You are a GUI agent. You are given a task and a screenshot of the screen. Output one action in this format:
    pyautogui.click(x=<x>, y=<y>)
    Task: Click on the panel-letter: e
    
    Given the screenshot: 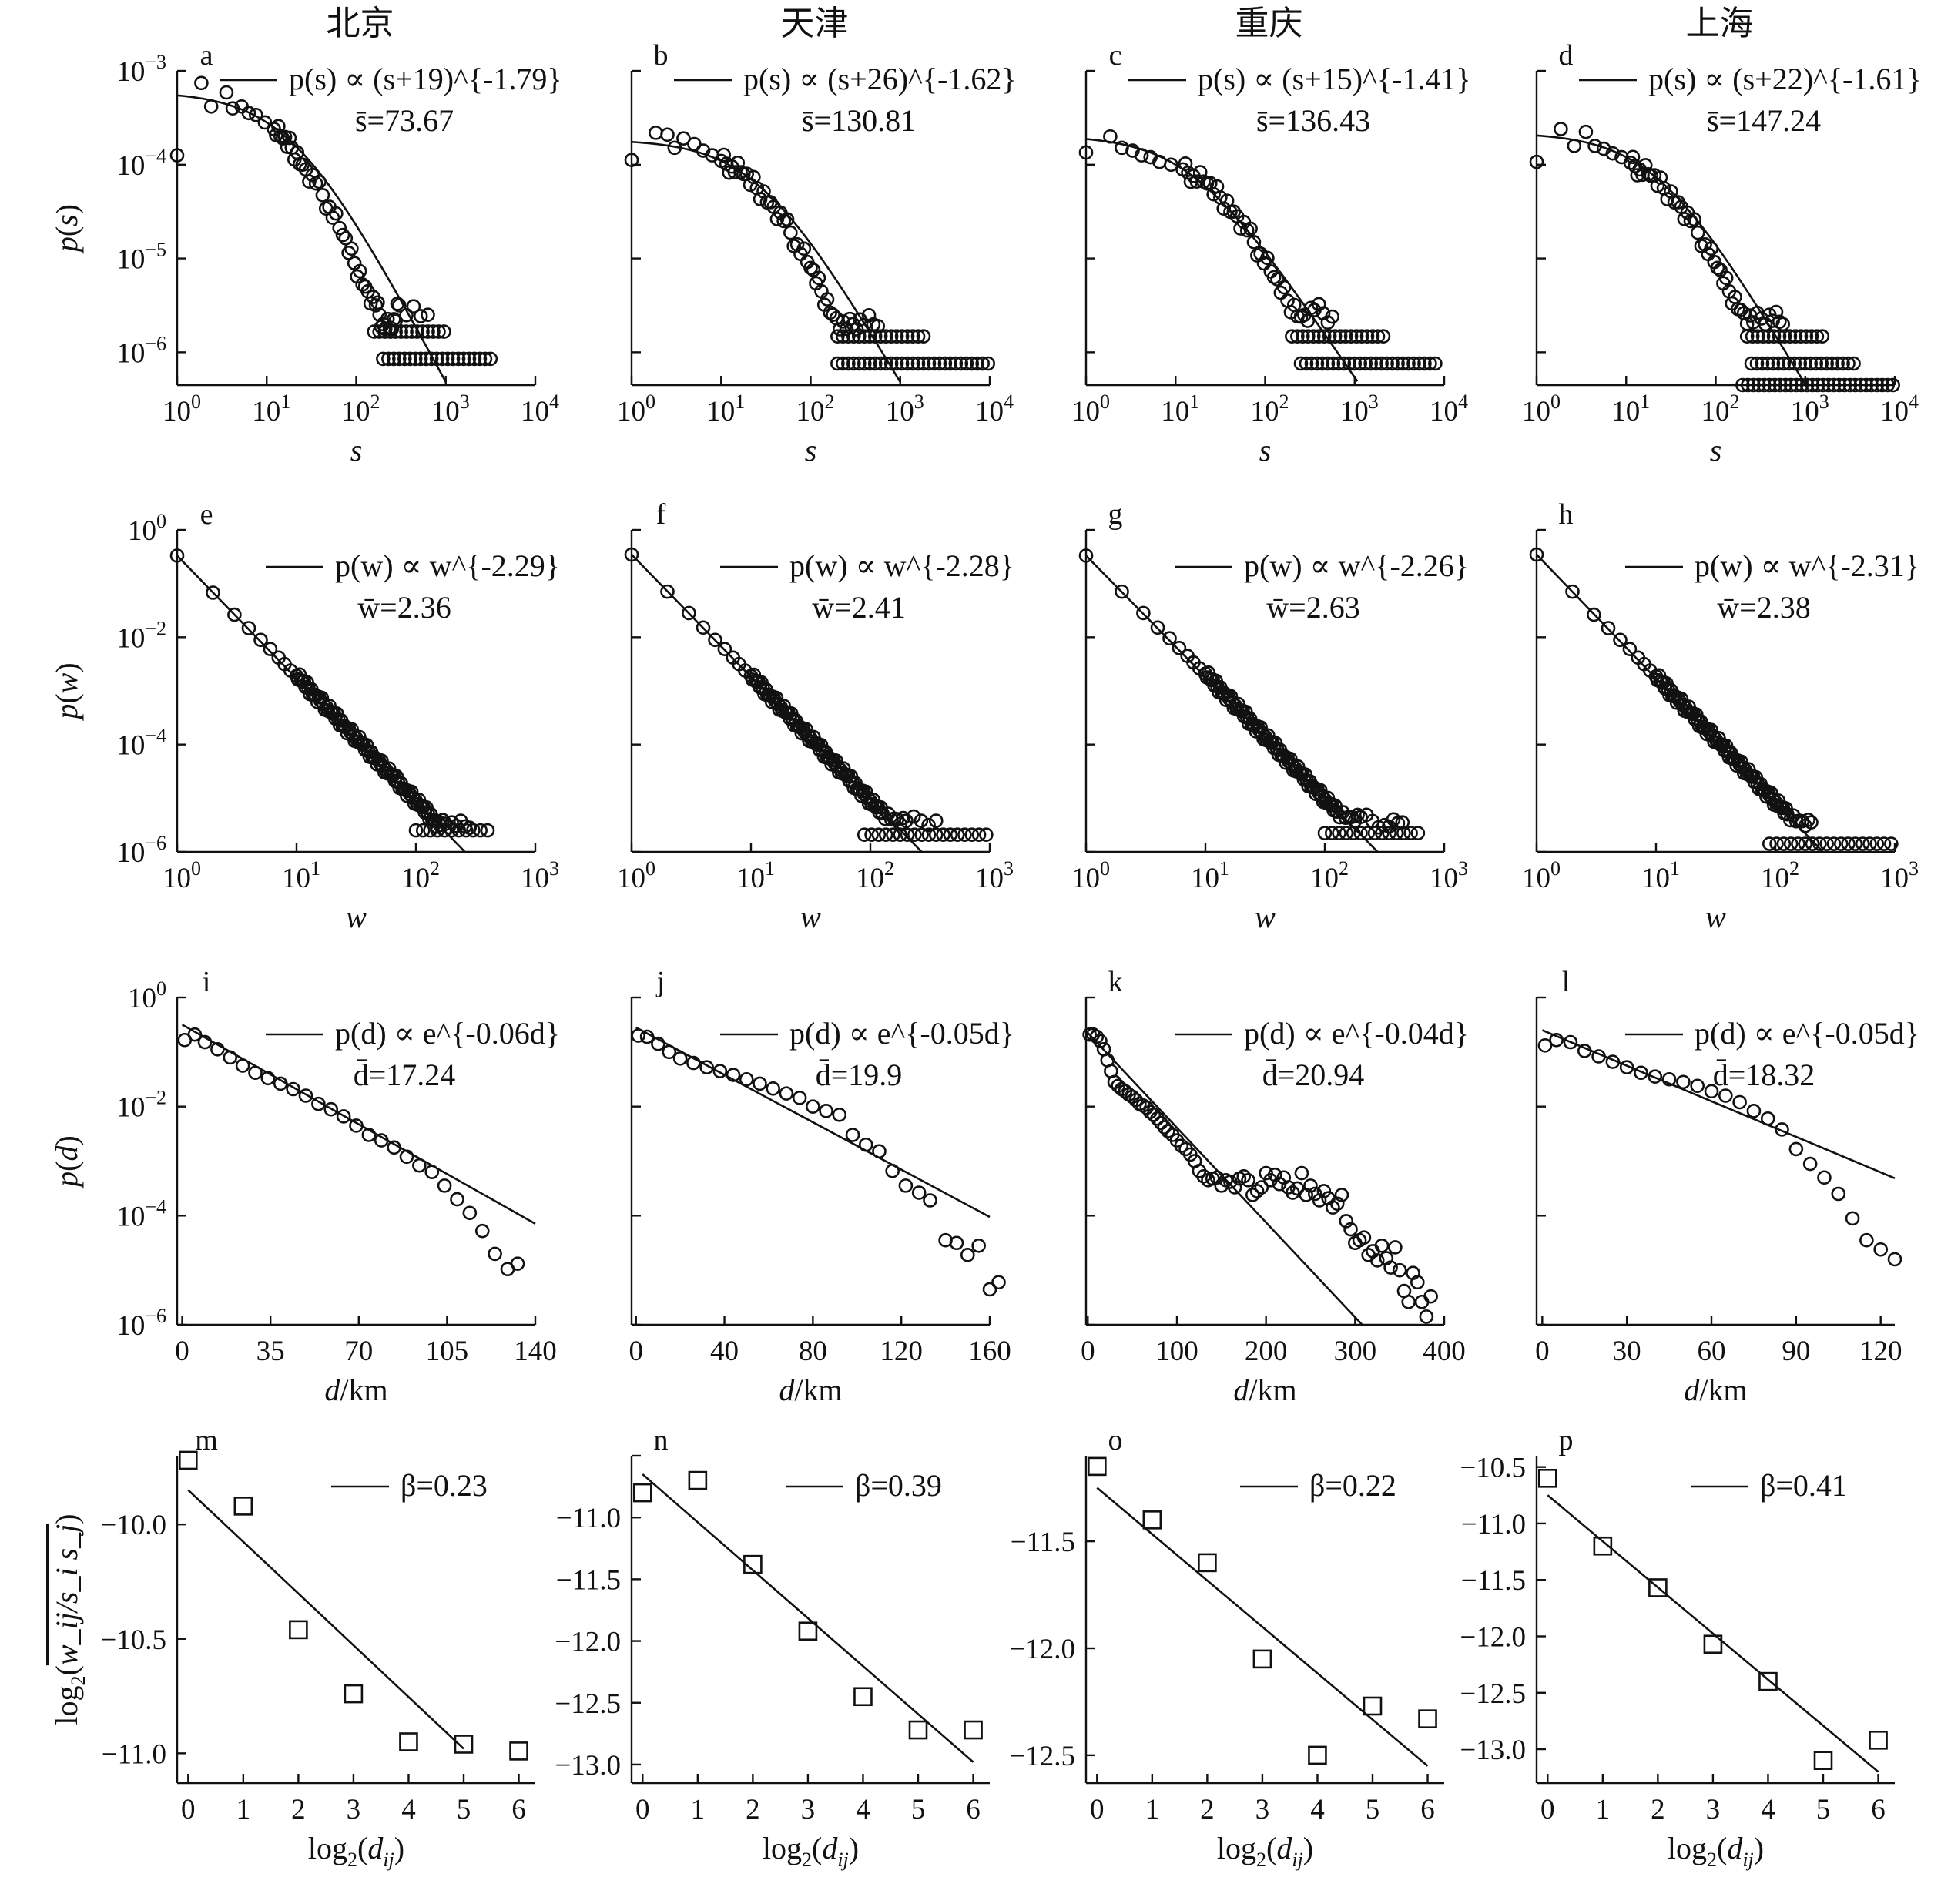 What is the action you would take?
    pyautogui.click(x=207, y=514)
    